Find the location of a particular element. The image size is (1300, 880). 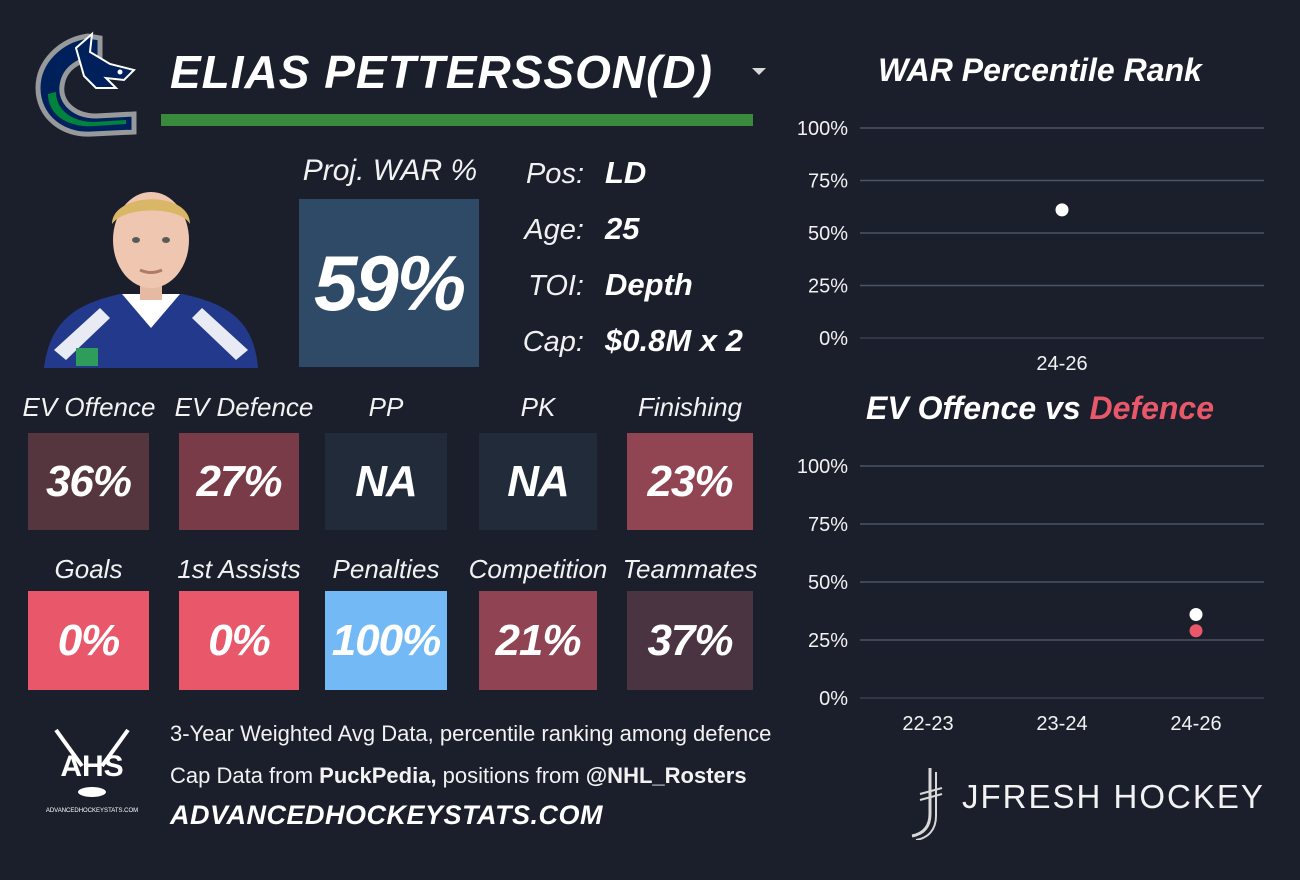

penalties-tile: 100% is located at coordinates (386, 640).